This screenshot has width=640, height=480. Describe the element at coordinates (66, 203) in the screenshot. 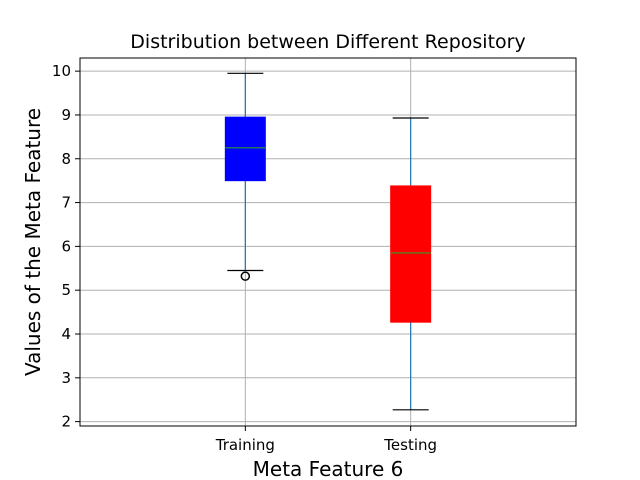

I see `y-tick-label: 7` at that location.